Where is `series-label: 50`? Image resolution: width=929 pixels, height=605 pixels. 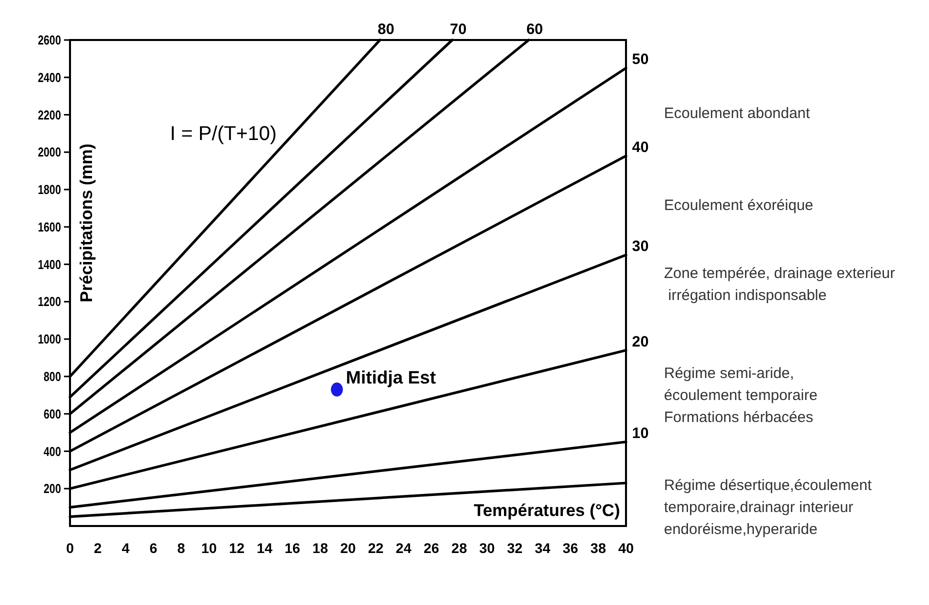 series-label: 50 is located at coordinates (640, 59).